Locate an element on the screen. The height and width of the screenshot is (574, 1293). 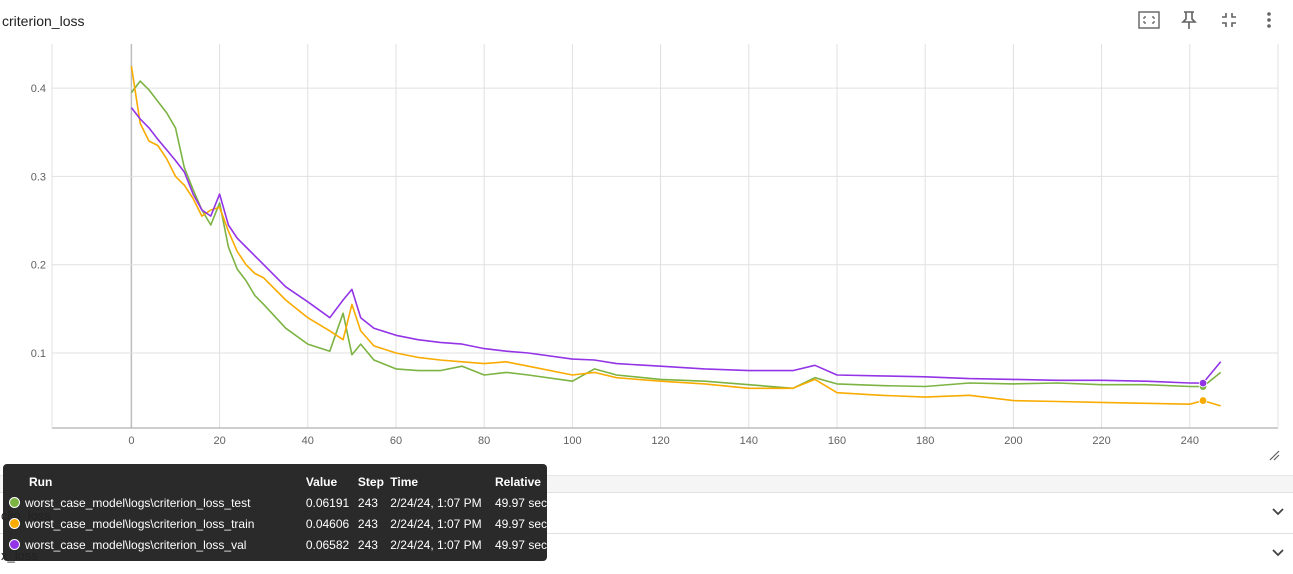
tooltip-run-cell: worst_case_model\logs\criterion_loss_val is located at coordinates (157, 544).